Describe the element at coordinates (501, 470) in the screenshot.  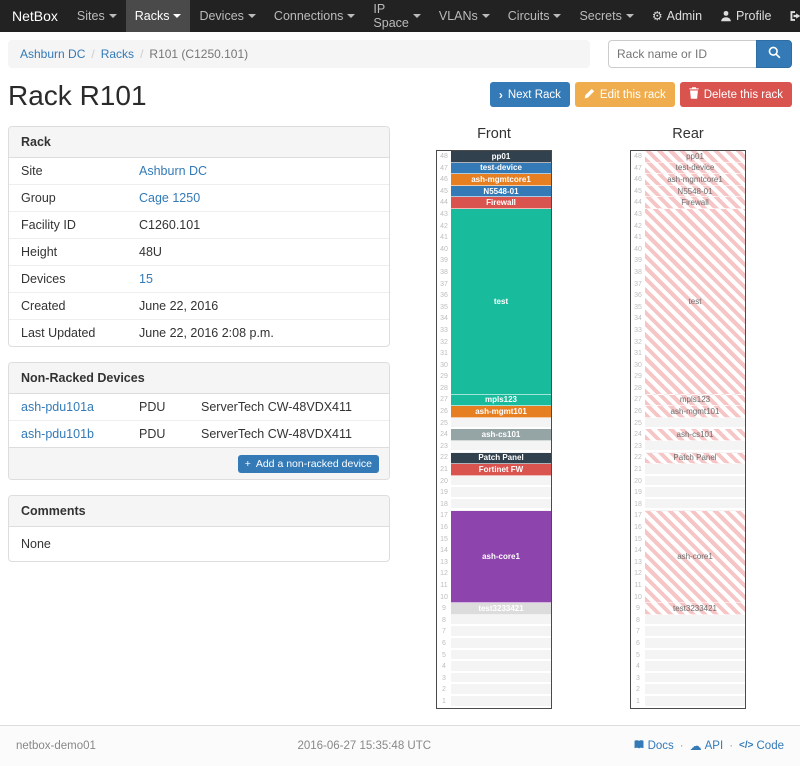
I see `rack-device-Fortinet FW: Fortinet FW` at that location.